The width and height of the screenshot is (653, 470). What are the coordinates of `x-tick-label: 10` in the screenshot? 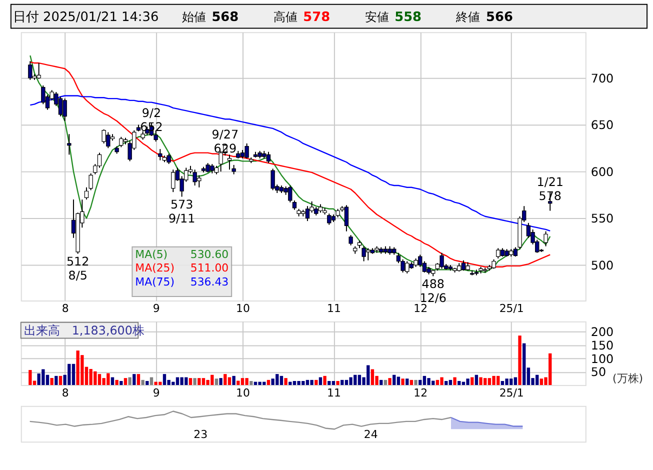 It's located at (243, 393).